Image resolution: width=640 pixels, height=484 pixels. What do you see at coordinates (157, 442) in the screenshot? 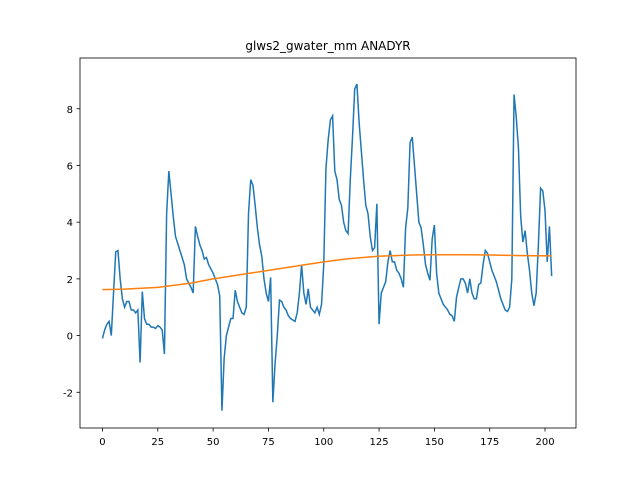
I see `x-tick-label: 25` at bounding box center [157, 442].